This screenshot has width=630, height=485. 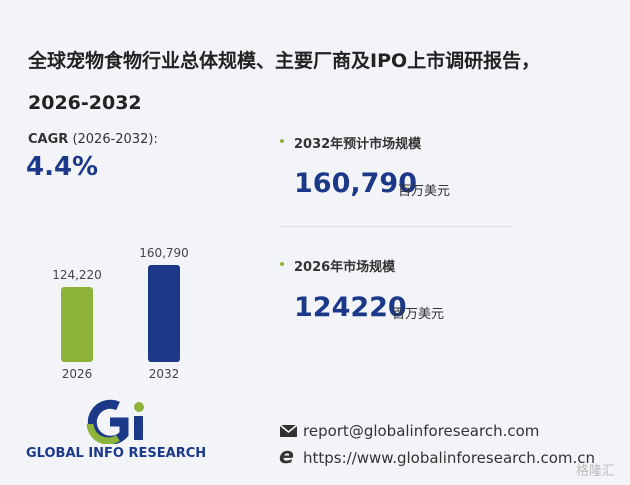 What do you see at coordinates (284, 82) in the screenshot?
I see `title: 全球宠物食物行业总体规模、主要厂商及IPO上市调研报告，2026-2032` at bounding box center [284, 82].